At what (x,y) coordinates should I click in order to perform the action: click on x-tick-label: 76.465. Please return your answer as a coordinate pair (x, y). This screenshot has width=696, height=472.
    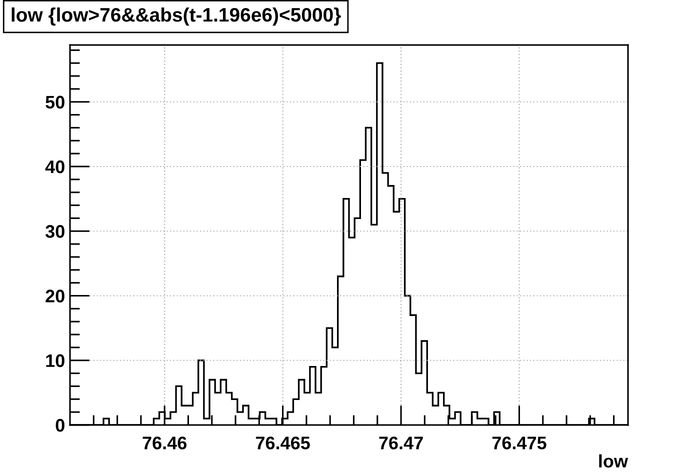
    Looking at the image, I should click on (283, 443).